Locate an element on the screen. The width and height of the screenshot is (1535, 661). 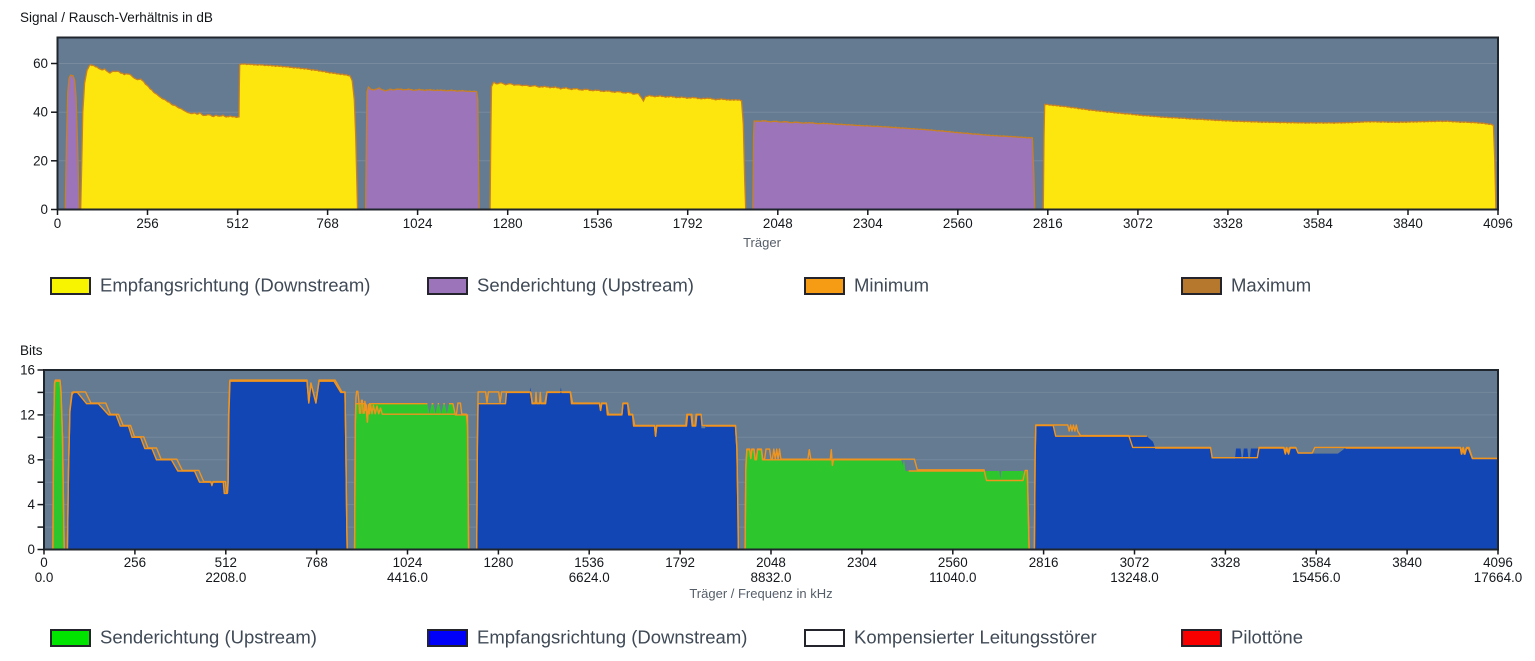
svg-text: 6624.0 is located at coordinates (589, 577).